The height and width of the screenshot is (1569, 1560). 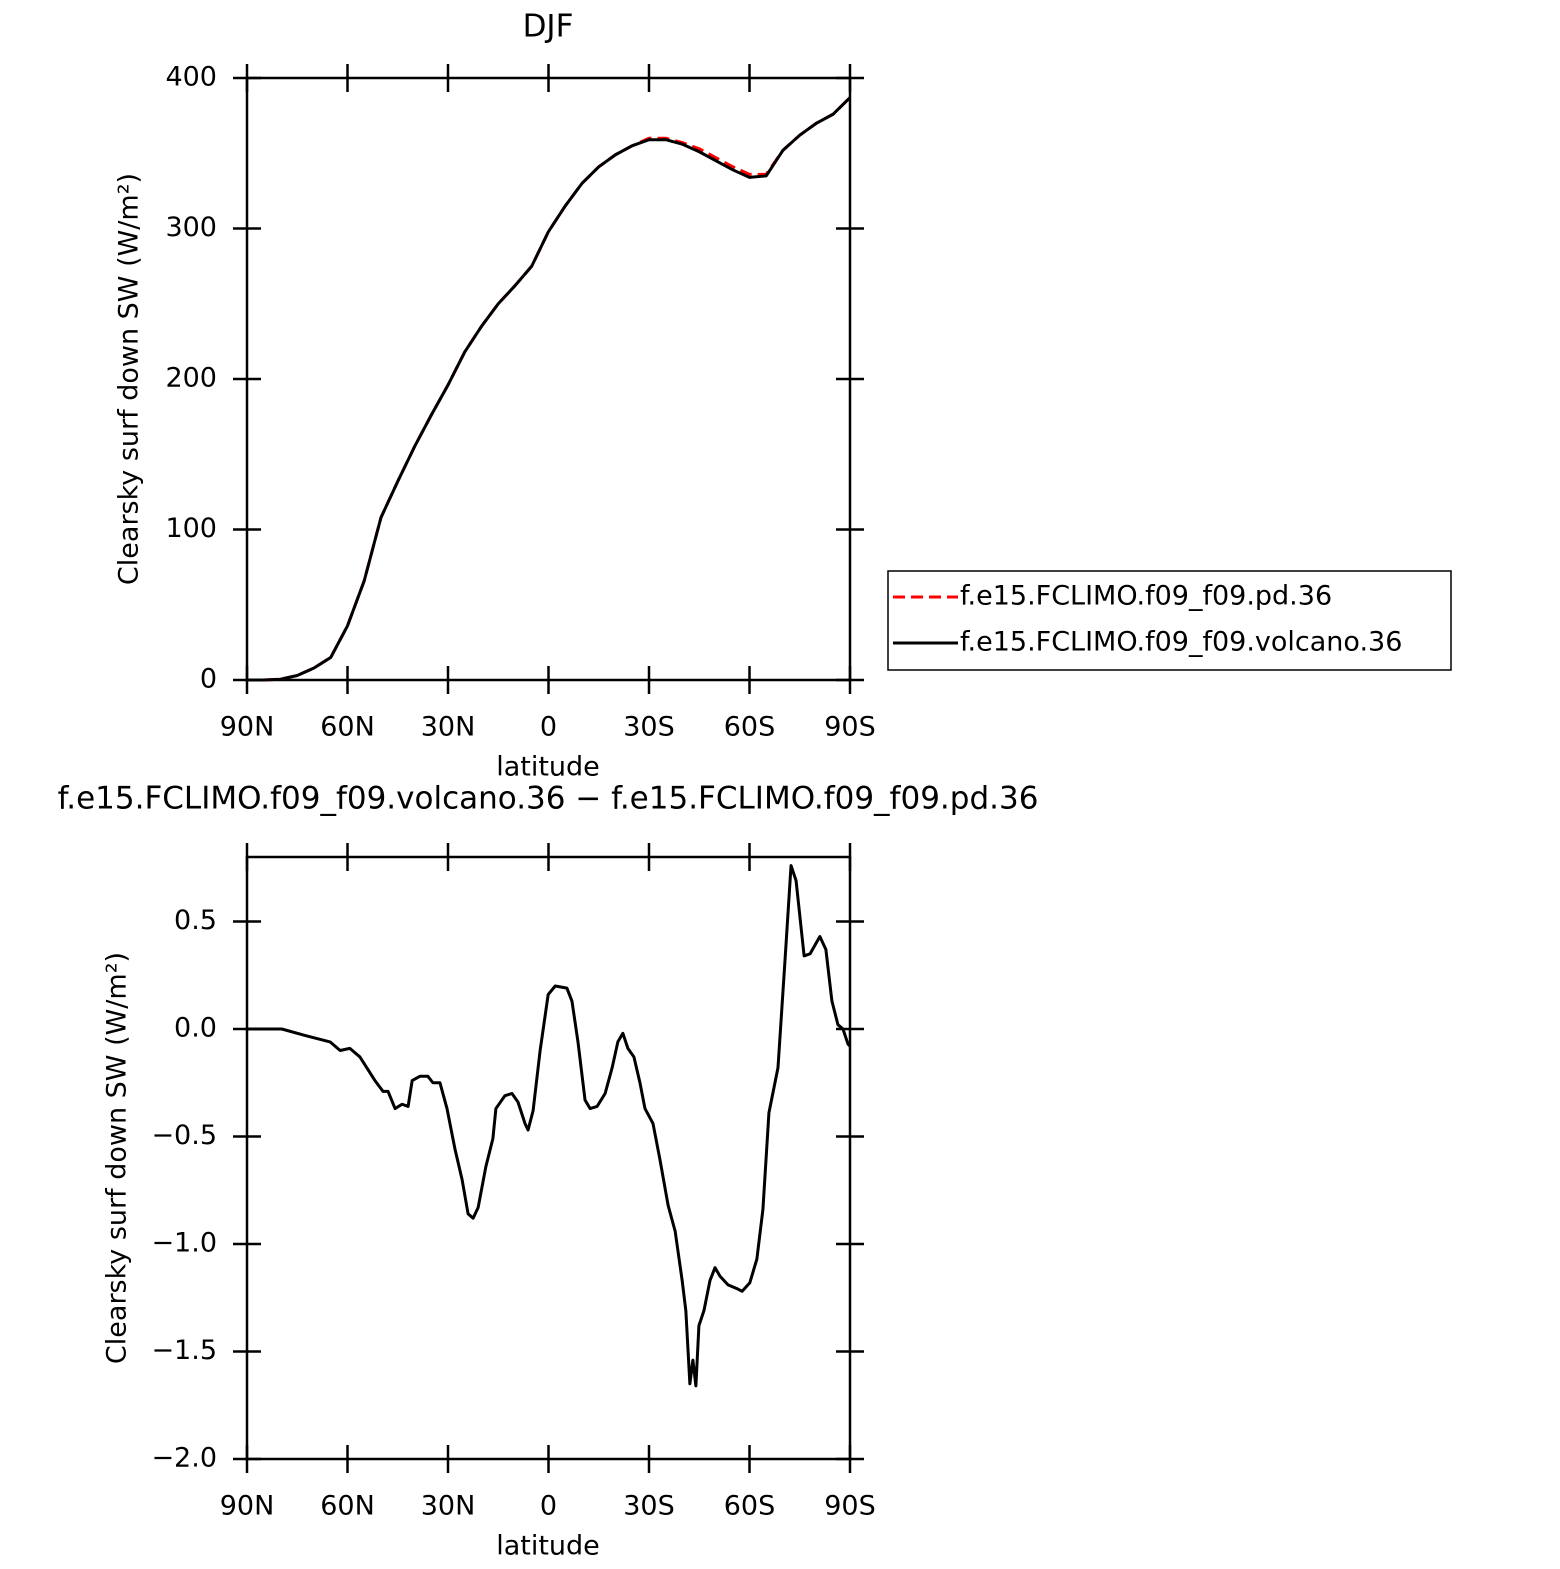 What do you see at coordinates (191, 528) in the screenshot?
I see `y-tick-label: 100` at bounding box center [191, 528].